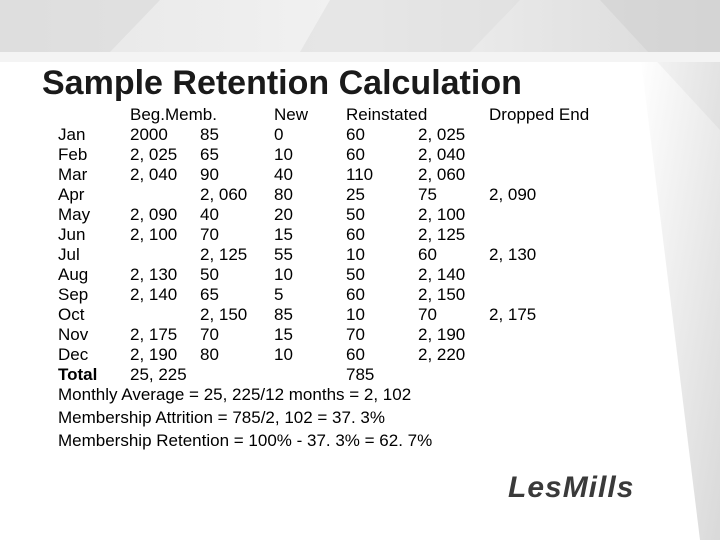  Describe the element at coordinates (154, 274) in the screenshot. I see `beg-memb-cell: 2, 130` at that location.